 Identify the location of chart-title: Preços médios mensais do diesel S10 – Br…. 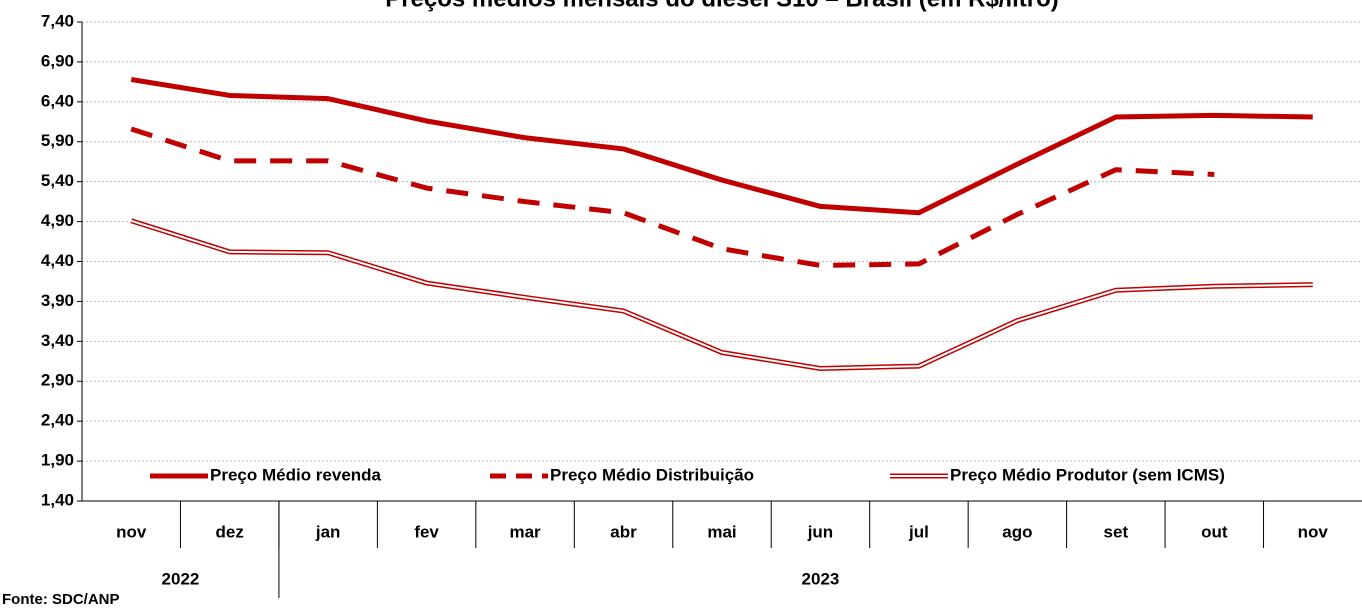
(722, 6).